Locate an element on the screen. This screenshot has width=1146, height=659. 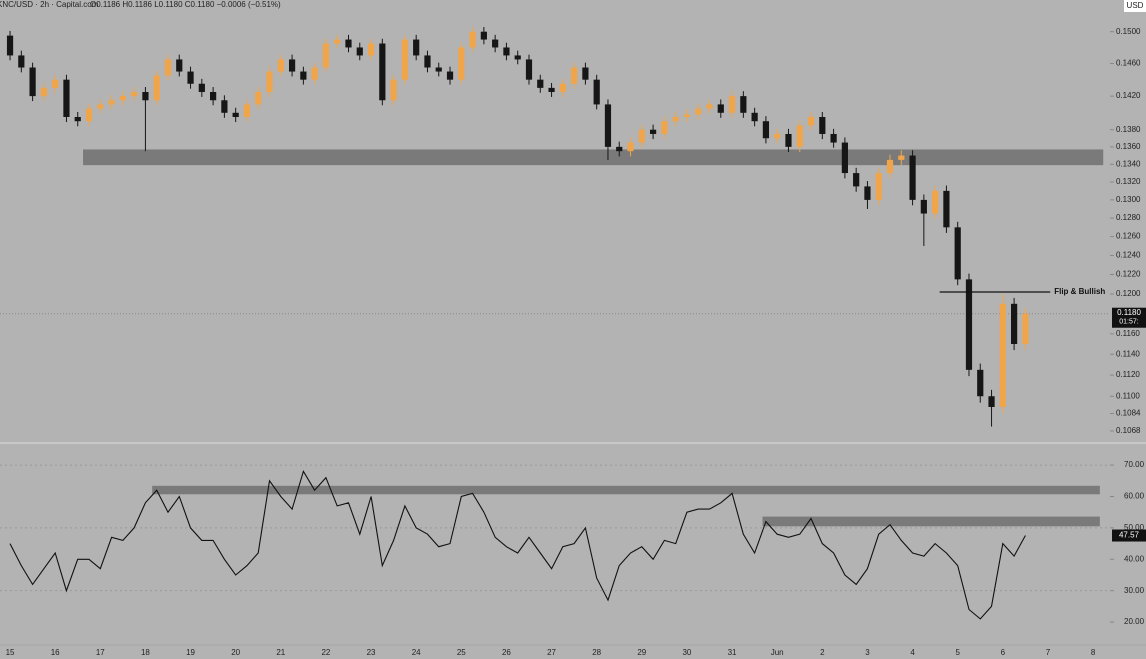
y-tick-label: 0.1100 is located at coordinates (1128, 395).